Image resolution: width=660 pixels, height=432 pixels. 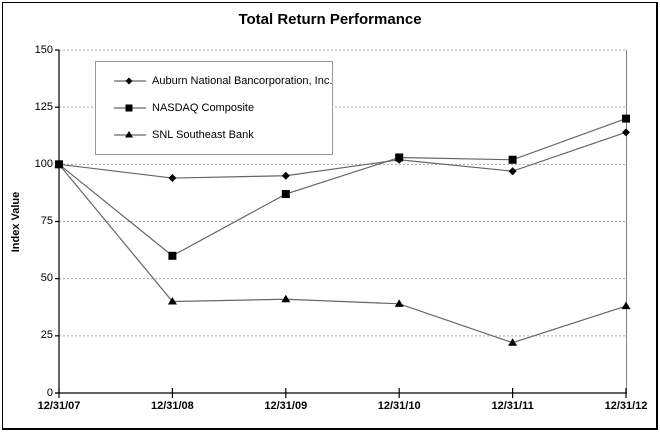 What do you see at coordinates (203, 107) in the screenshot?
I see `legend-label: NASDAQ Composite` at bounding box center [203, 107].